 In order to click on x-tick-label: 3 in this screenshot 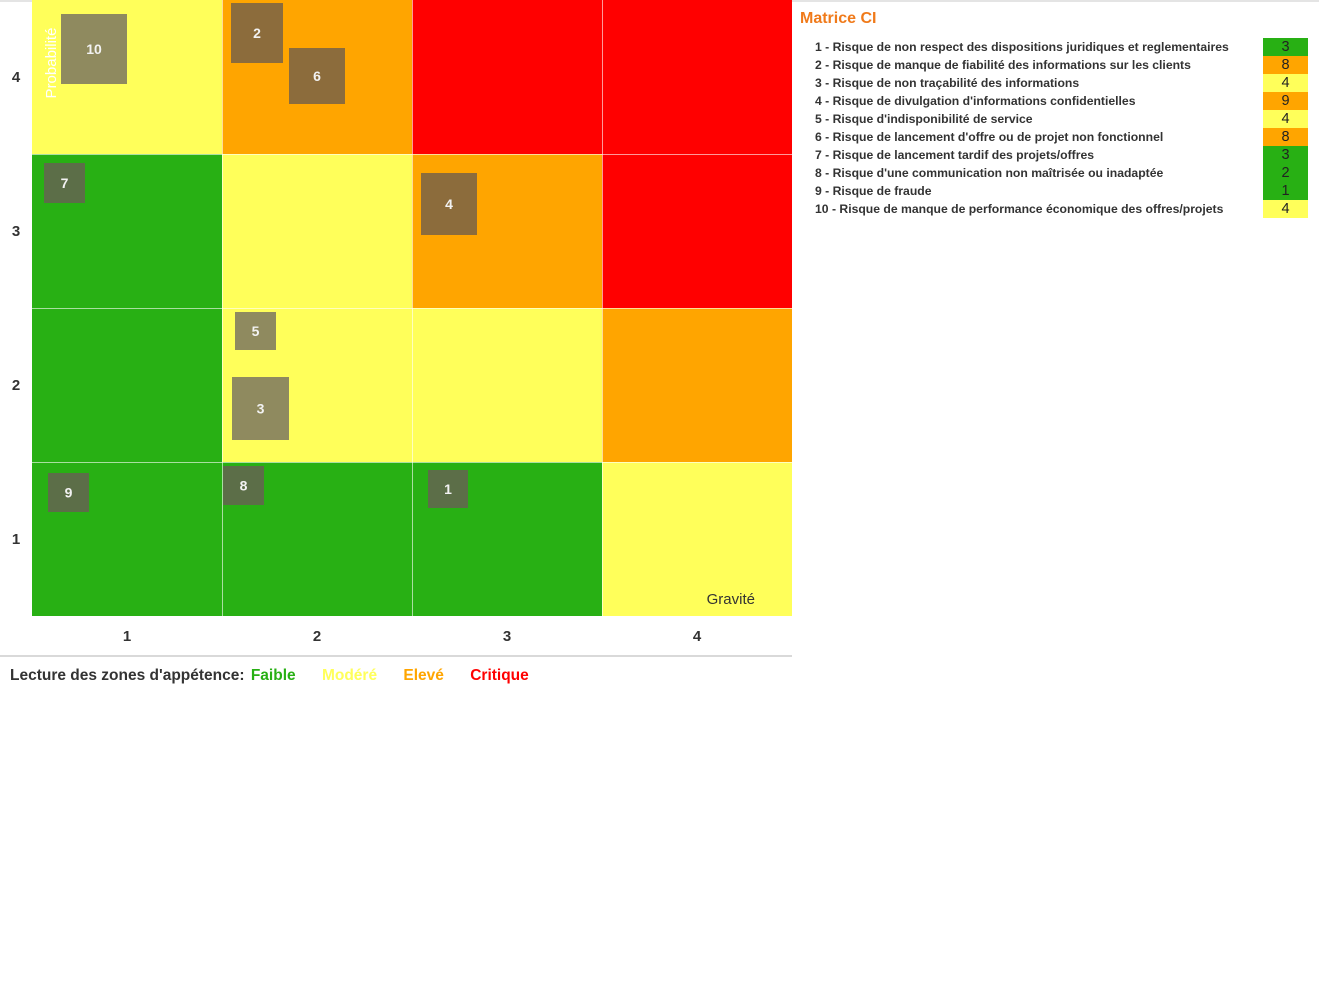, I will do `click(507, 636)`.